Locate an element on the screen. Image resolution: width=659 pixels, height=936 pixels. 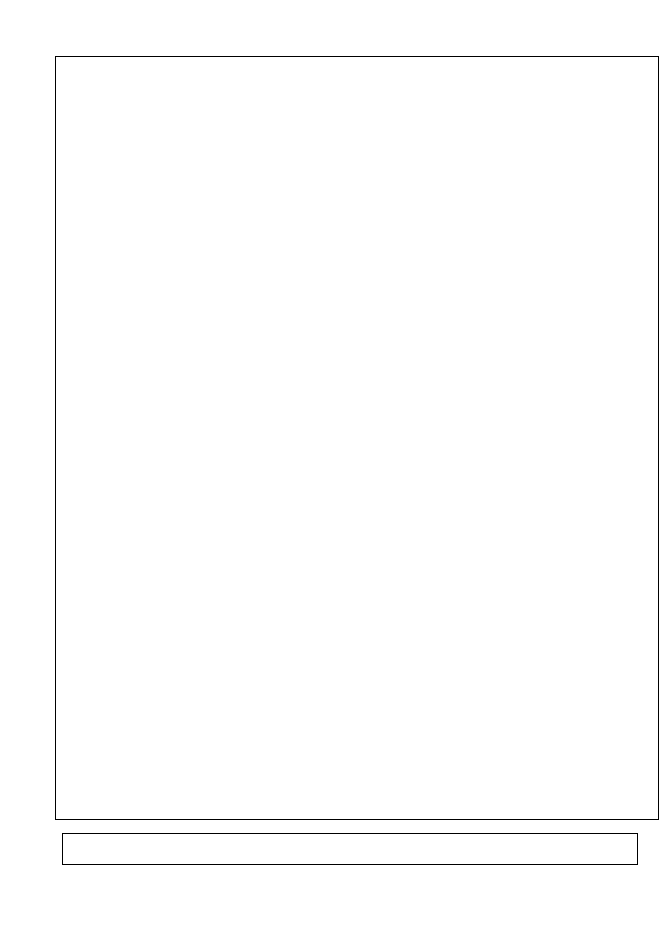
colorbar-gradient is located at coordinates (350, 849).